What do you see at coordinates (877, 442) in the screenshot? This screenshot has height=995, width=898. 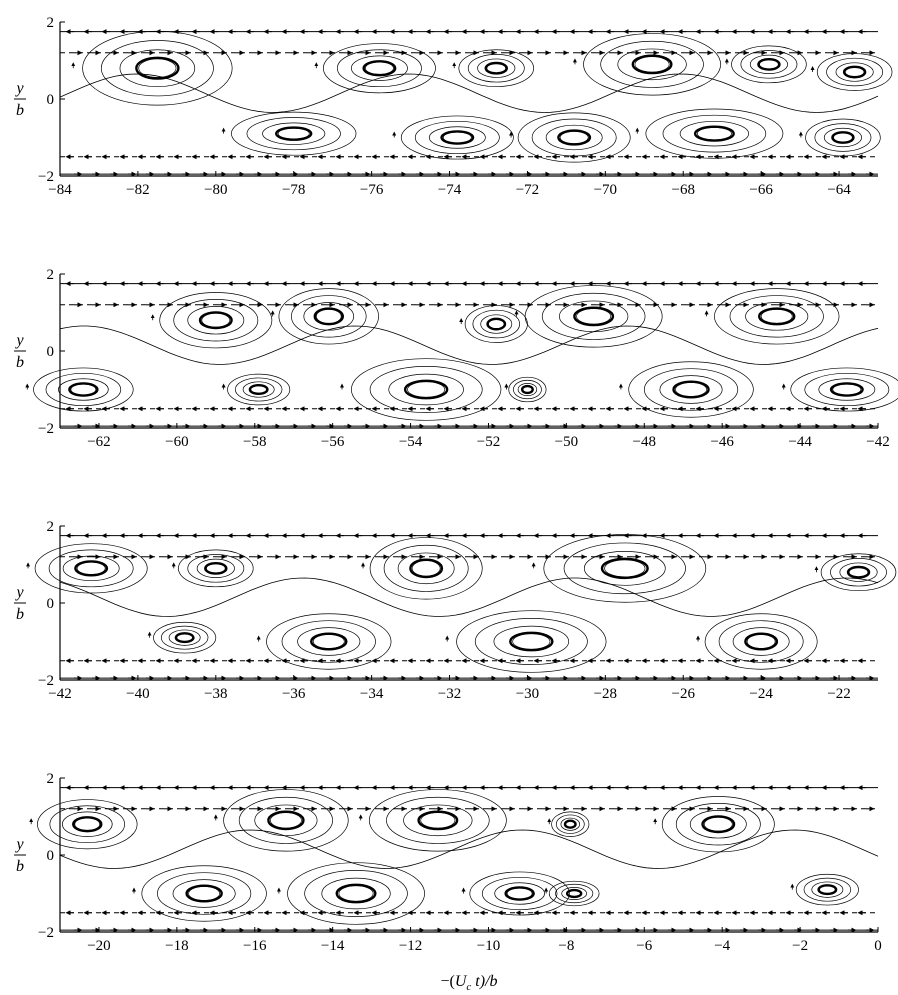 I see `x-tick-label: −42` at bounding box center [877, 442].